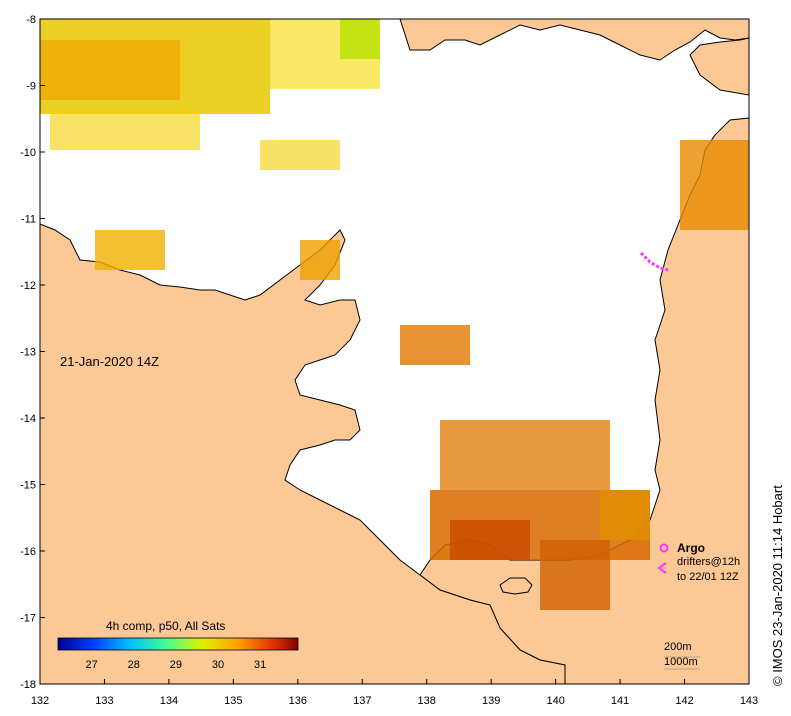 The width and height of the screenshot is (791, 716). I want to click on colorbar-tick-label: 29, so click(176, 665).